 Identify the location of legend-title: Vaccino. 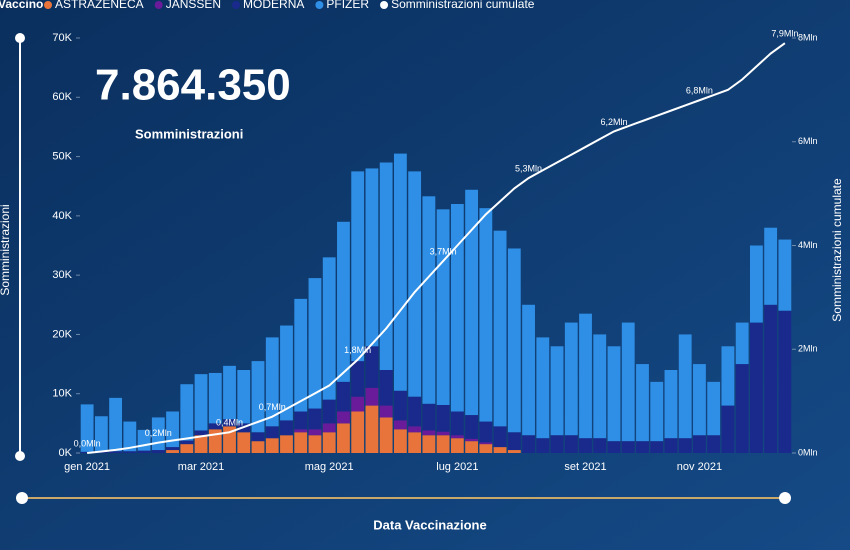
(21, 5).